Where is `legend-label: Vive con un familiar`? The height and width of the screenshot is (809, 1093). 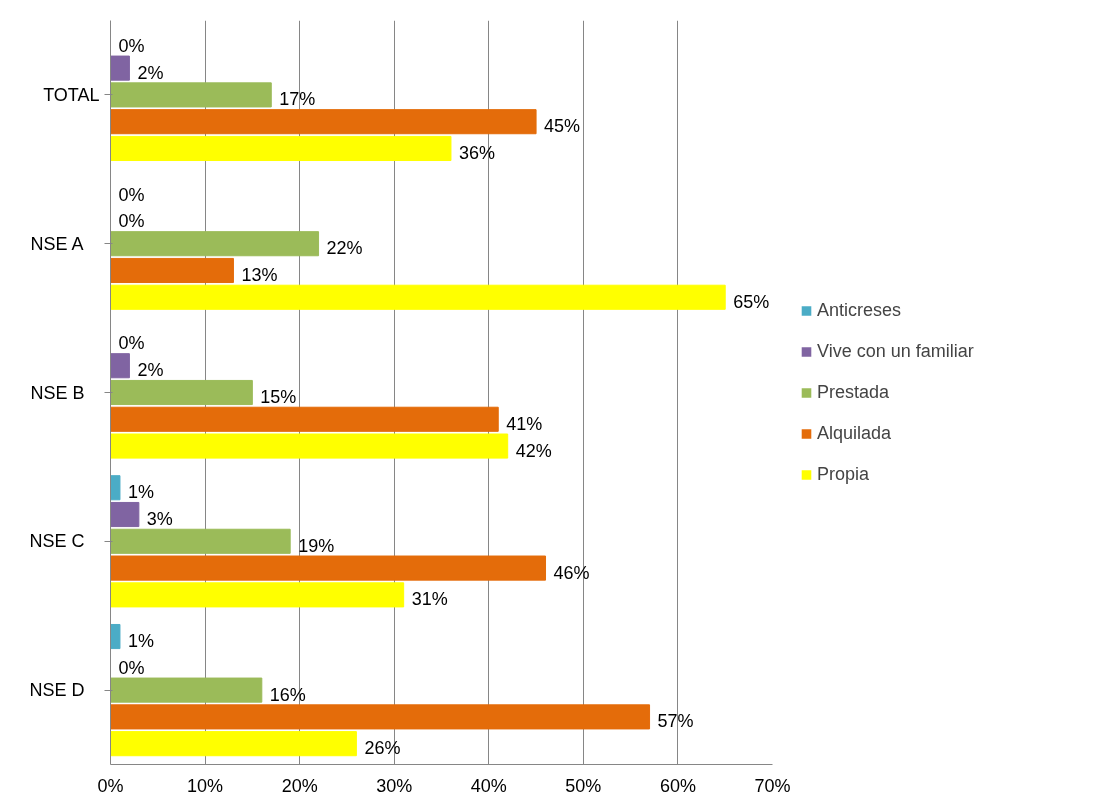
legend-label: Vive con un familiar is located at coordinates (895, 351).